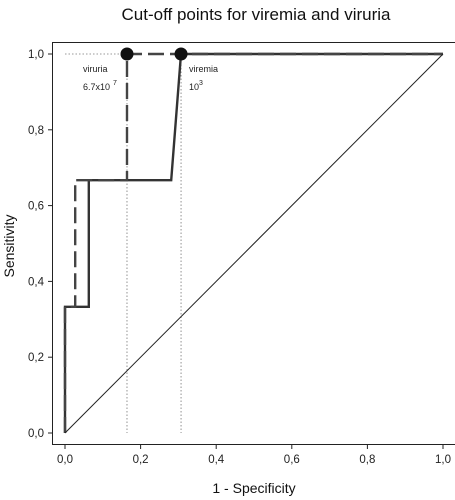  What do you see at coordinates (141, 460) in the screenshot?
I see `x-tick-label: 0,2` at bounding box center [141, 460].